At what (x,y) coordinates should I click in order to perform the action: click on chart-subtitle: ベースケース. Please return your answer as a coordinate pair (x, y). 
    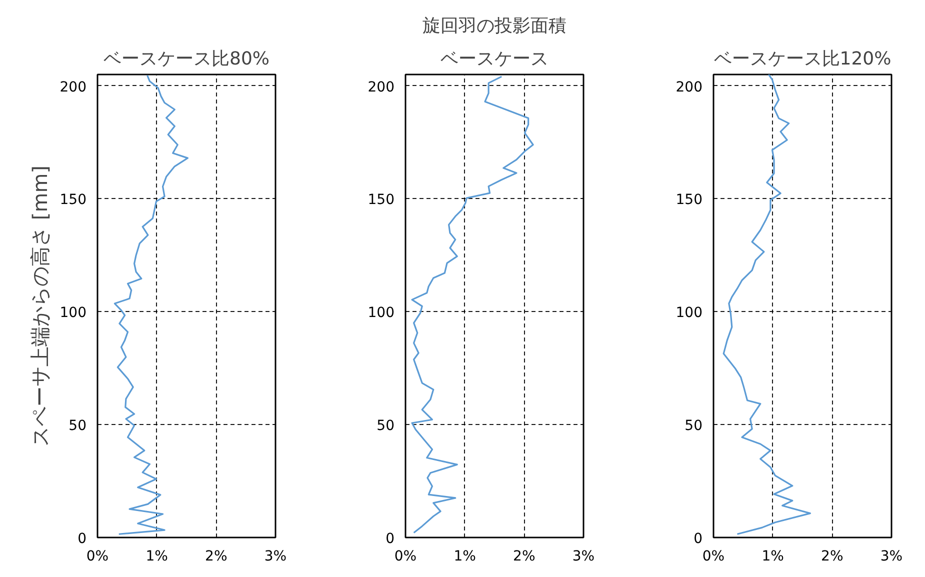
    Looking at the image, I should click on (494, 59).